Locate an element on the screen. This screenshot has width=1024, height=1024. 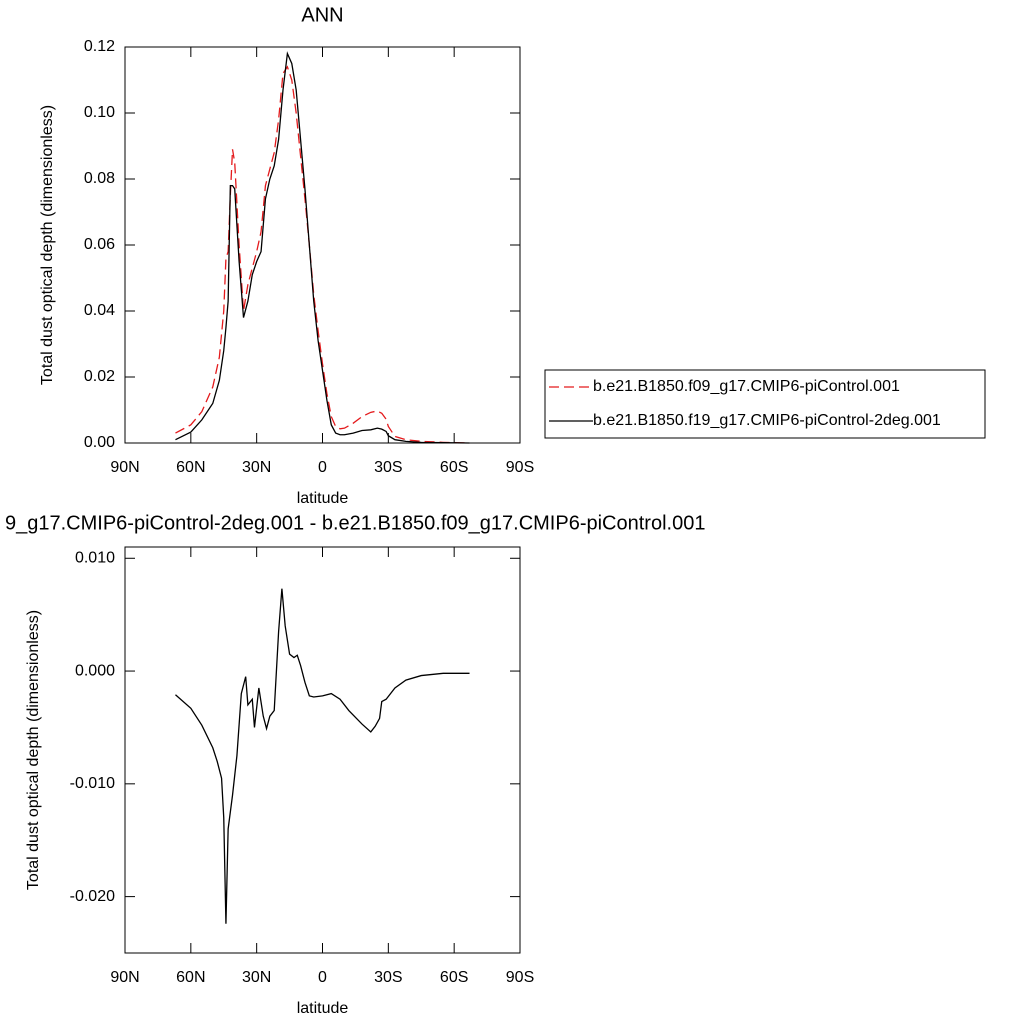
y-tick-label: 0.02 is located at coordinates (99, 376).